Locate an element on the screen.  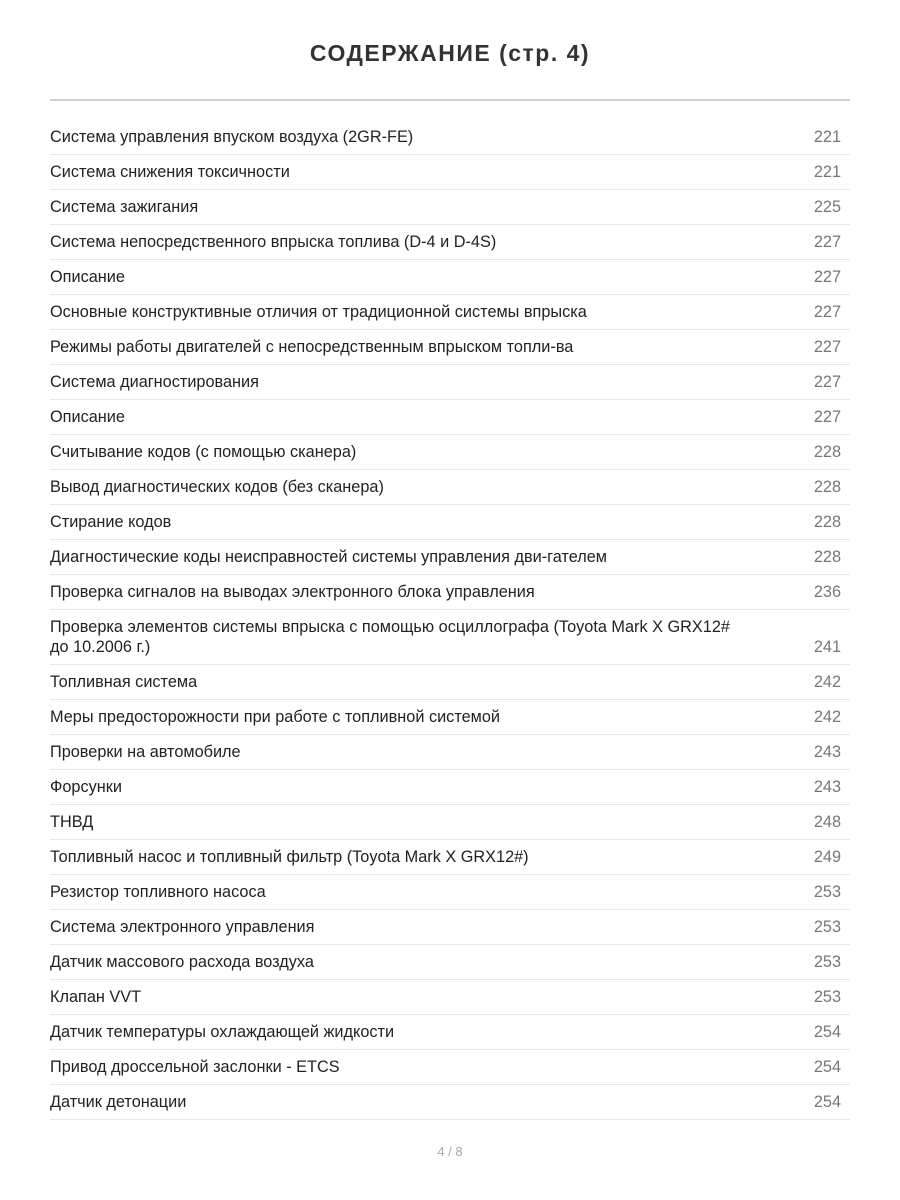
toc-entry-page: 225 is located at coordinates (827, 207).